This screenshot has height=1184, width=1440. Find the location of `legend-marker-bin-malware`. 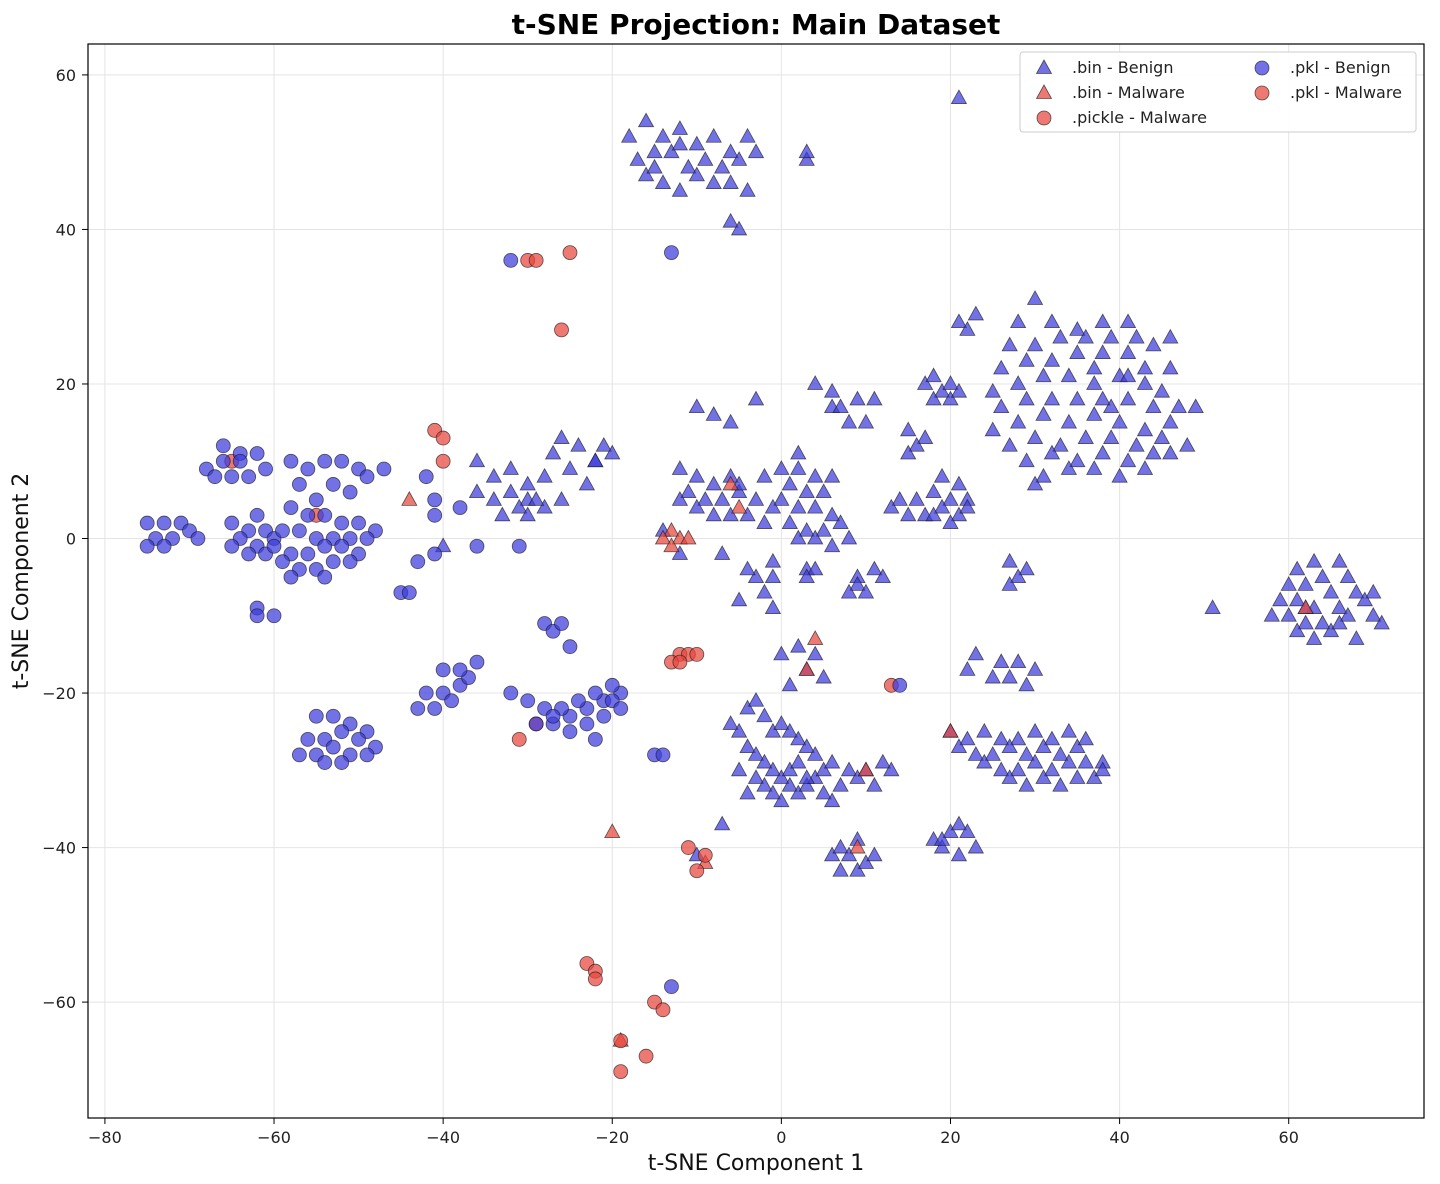

legend-marker-bin-malware is located at coordinates (1044, 91).